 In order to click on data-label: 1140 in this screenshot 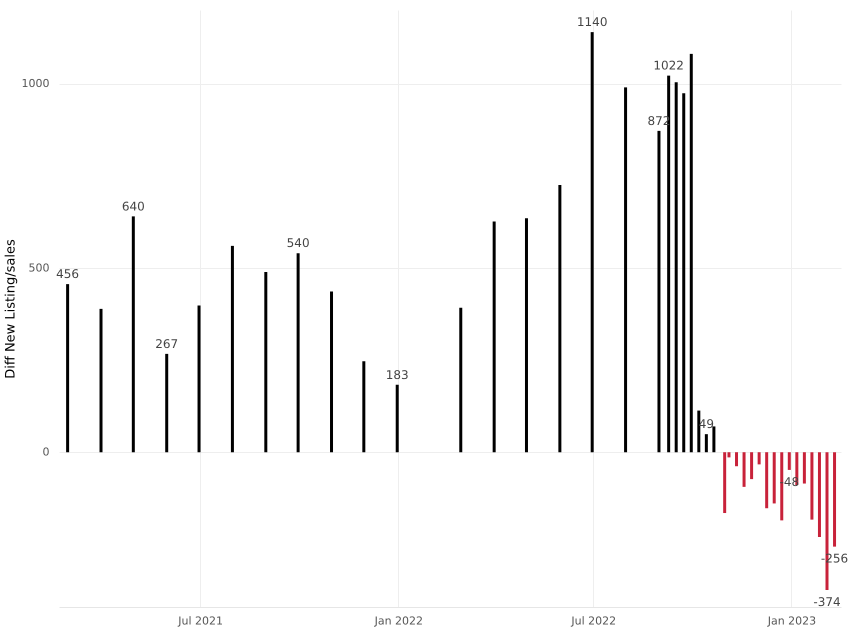, I will do `click(592, 22)`.